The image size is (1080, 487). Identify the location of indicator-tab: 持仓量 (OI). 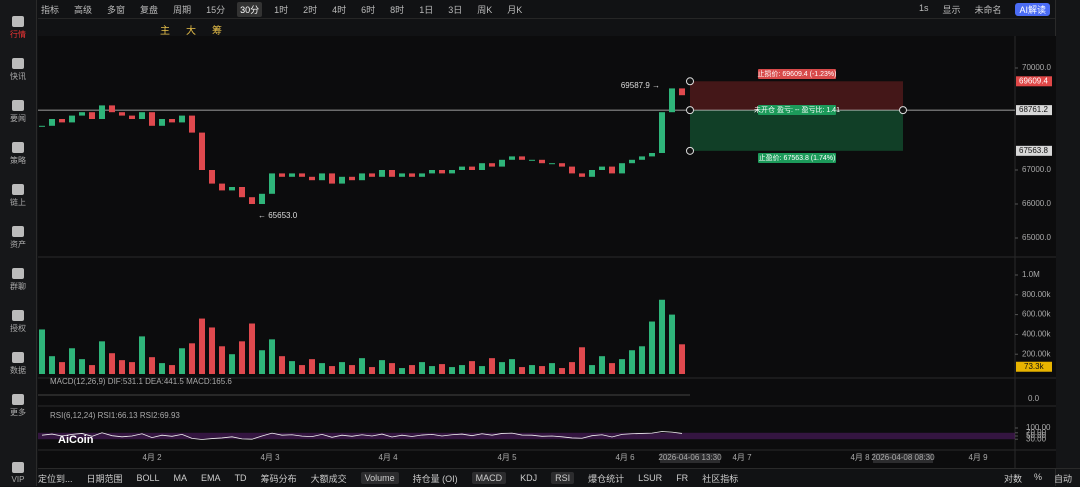
(435, 478).